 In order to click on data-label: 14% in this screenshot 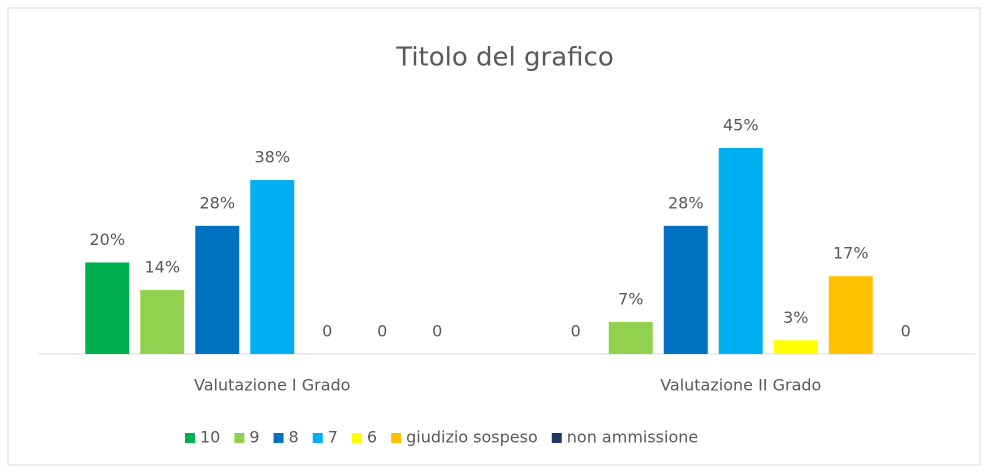, I will do `click(162, 266)`.